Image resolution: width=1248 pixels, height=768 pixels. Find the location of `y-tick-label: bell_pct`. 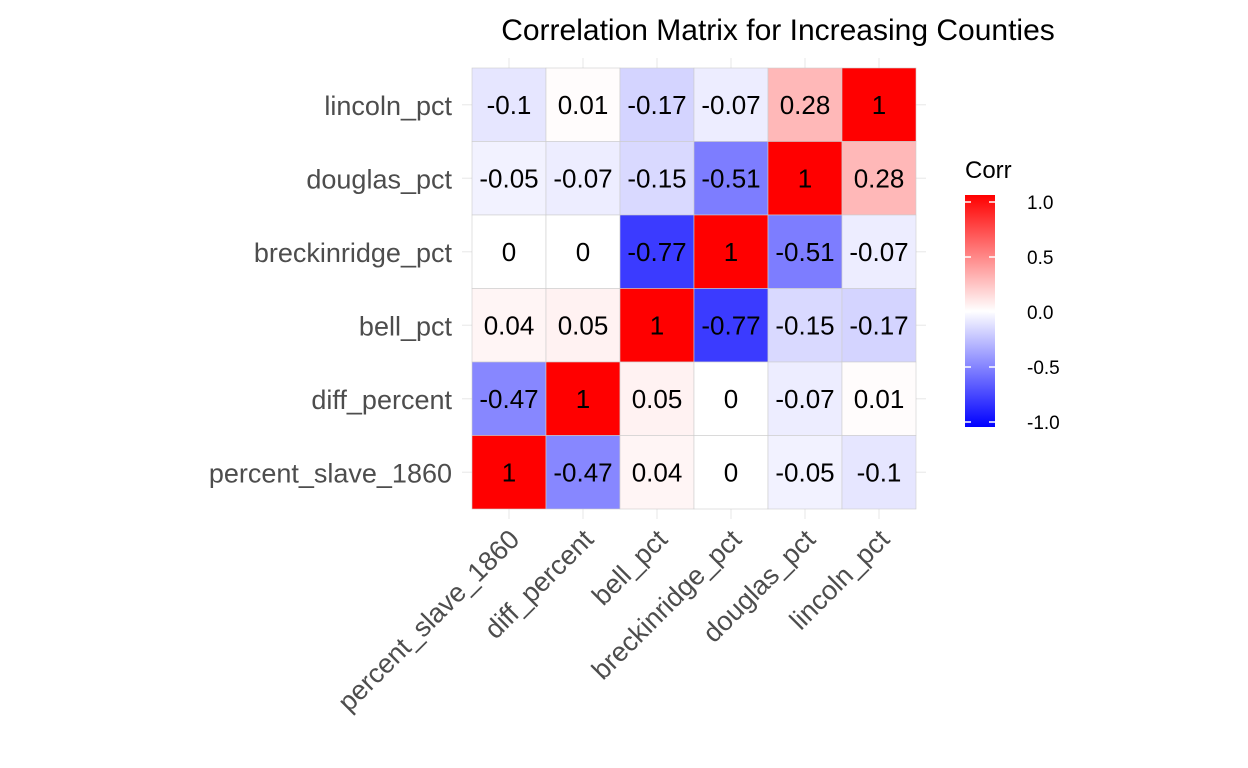

y-tick-label: bell_pct is located at coordinates (406, 326).